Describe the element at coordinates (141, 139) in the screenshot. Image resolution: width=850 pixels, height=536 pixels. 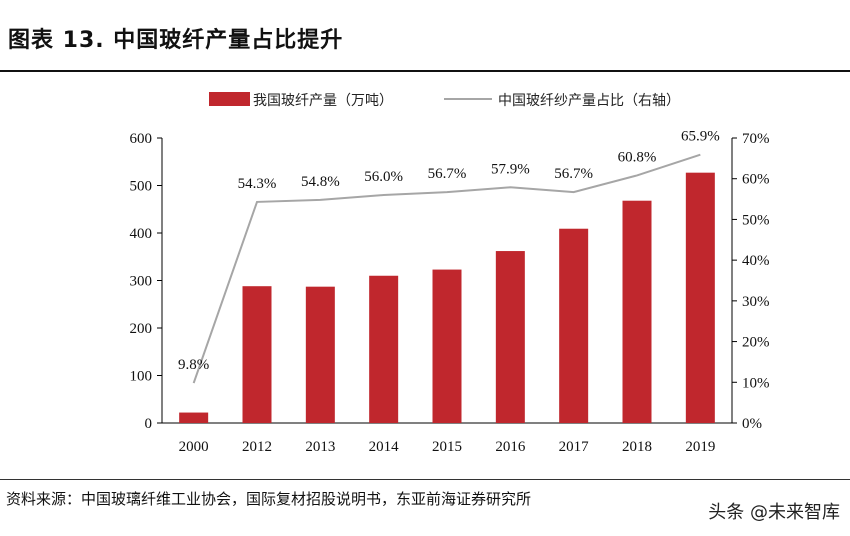
I see `y-left-tick-label: 600` at that location.